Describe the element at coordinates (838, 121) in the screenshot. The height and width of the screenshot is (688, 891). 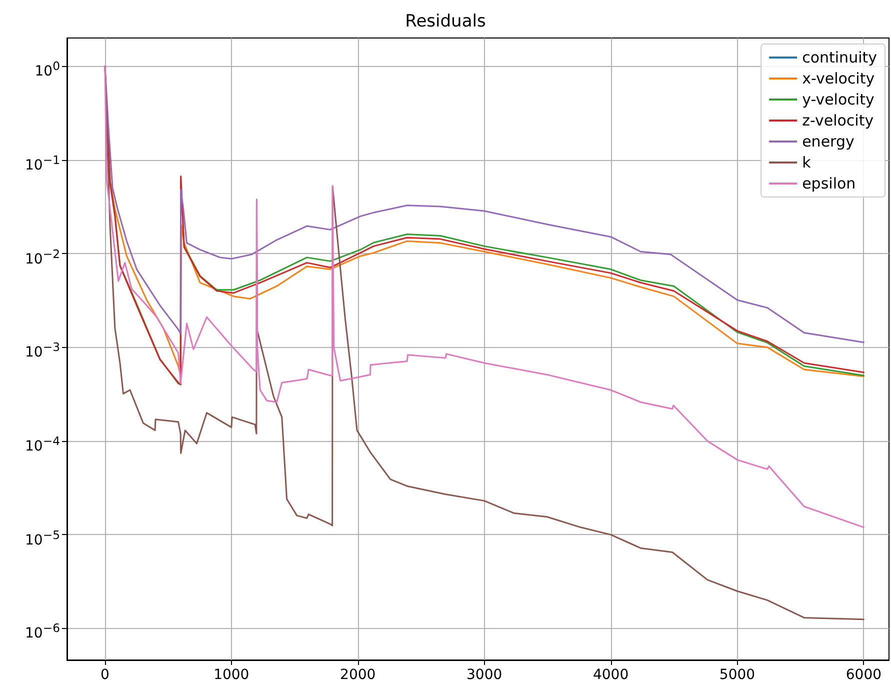
I see `legend-label: z-velocity` at that location.